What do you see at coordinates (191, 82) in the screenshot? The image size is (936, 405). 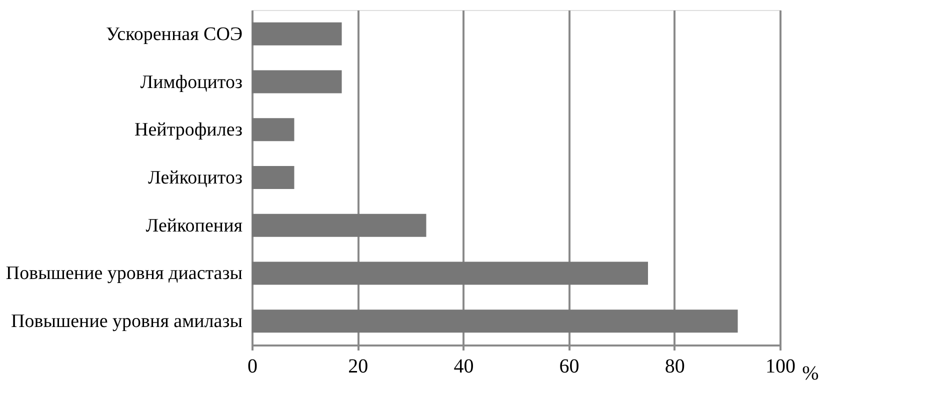 I see `y-tick-label: Лимфоцитоз` at bounding box center [191, 82].